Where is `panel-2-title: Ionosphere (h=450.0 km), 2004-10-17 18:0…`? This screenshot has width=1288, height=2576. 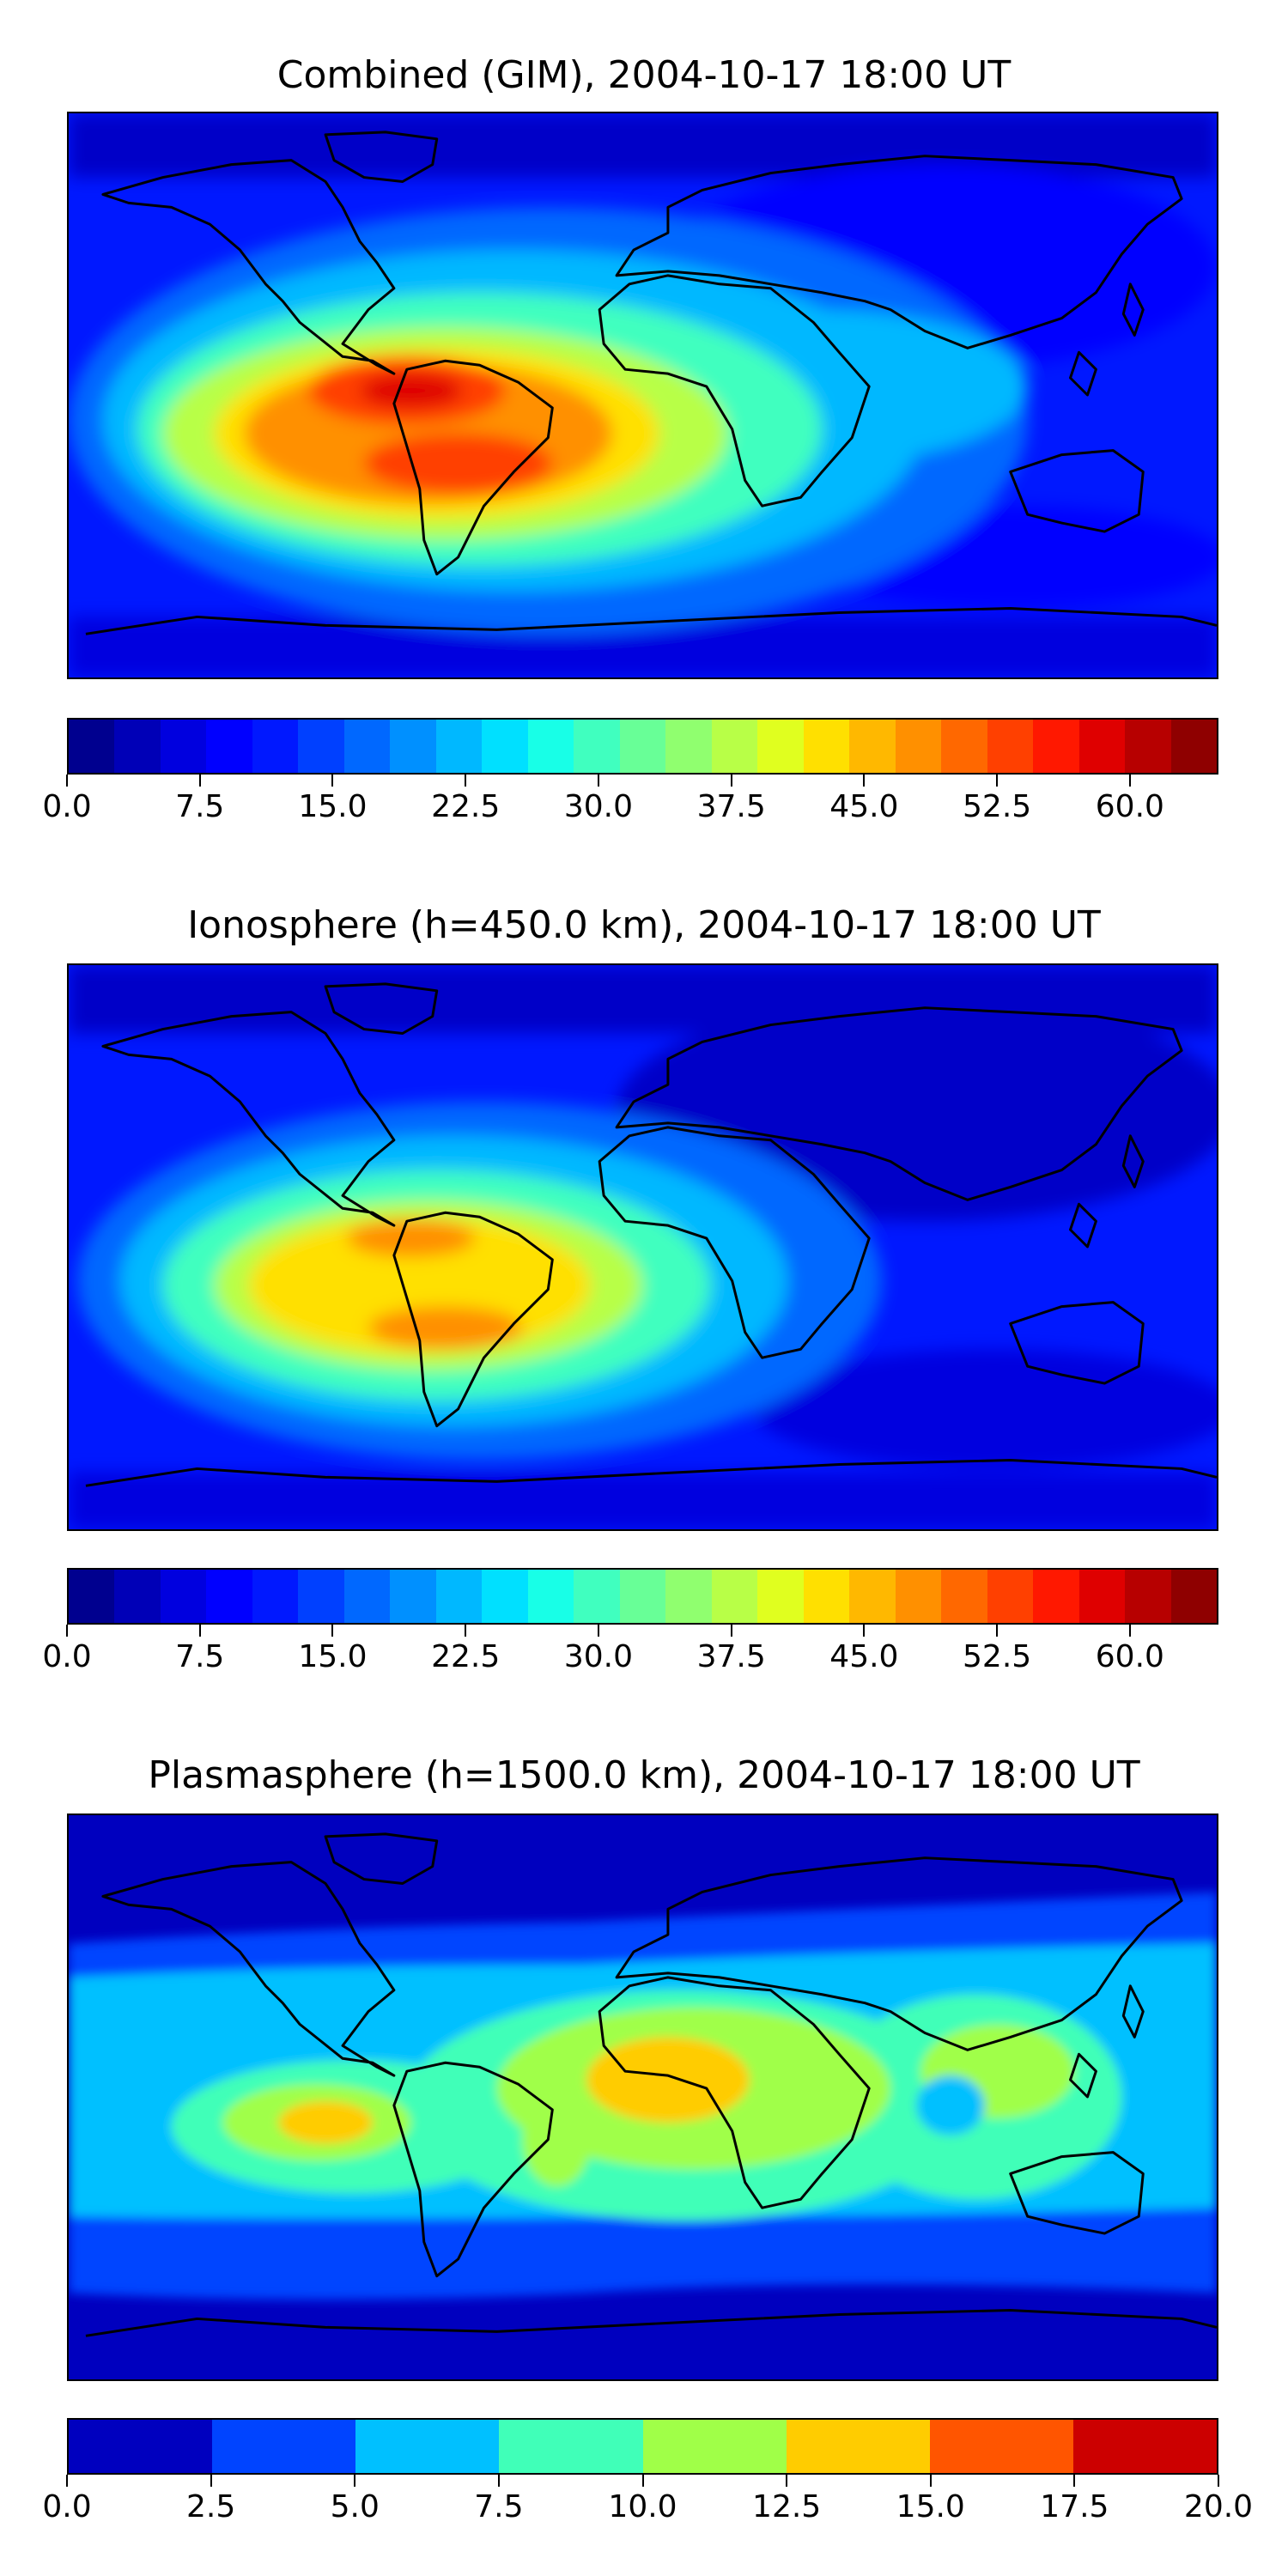
panel-2-title: Ionosphere (h=450.0 km), 2004-10-17 18:0… is located at coordinates (644, 925).